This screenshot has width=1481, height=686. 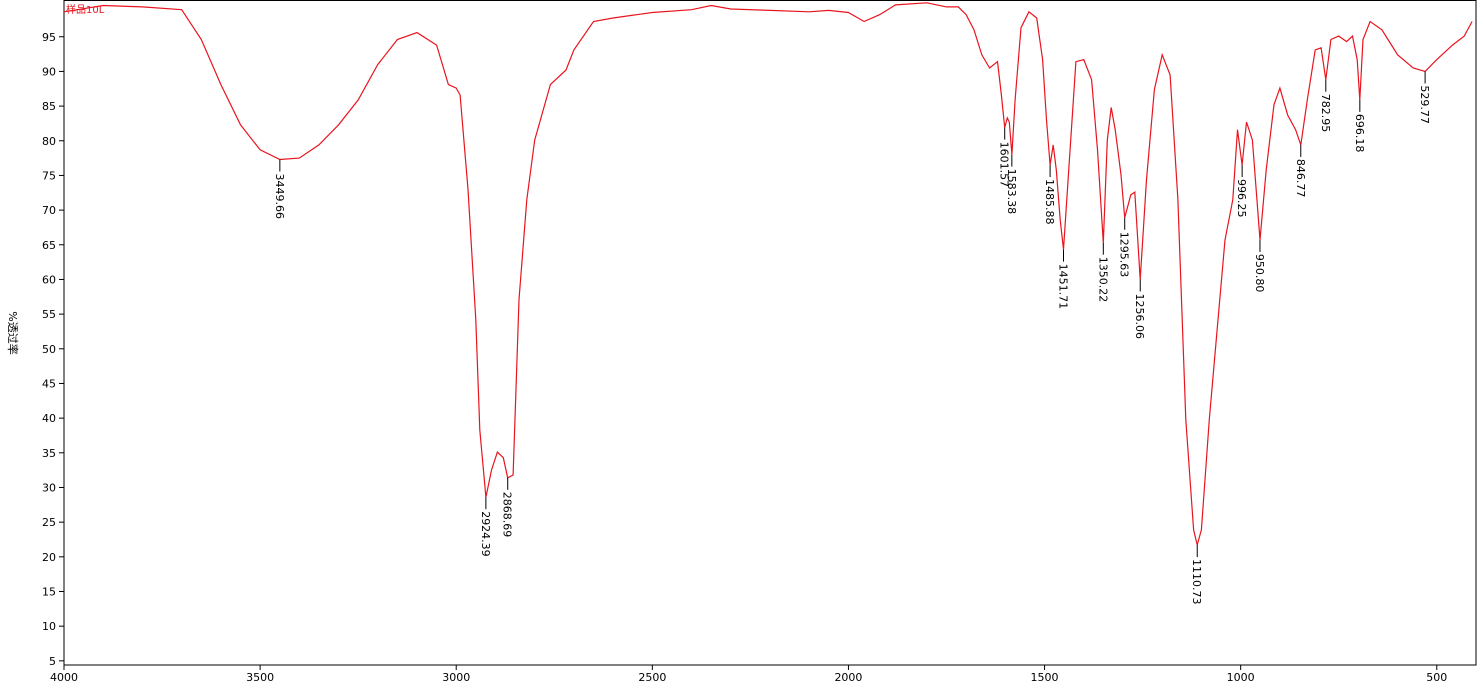 I want to click on peak-label: 2868.69, so click(x=507, y=514).